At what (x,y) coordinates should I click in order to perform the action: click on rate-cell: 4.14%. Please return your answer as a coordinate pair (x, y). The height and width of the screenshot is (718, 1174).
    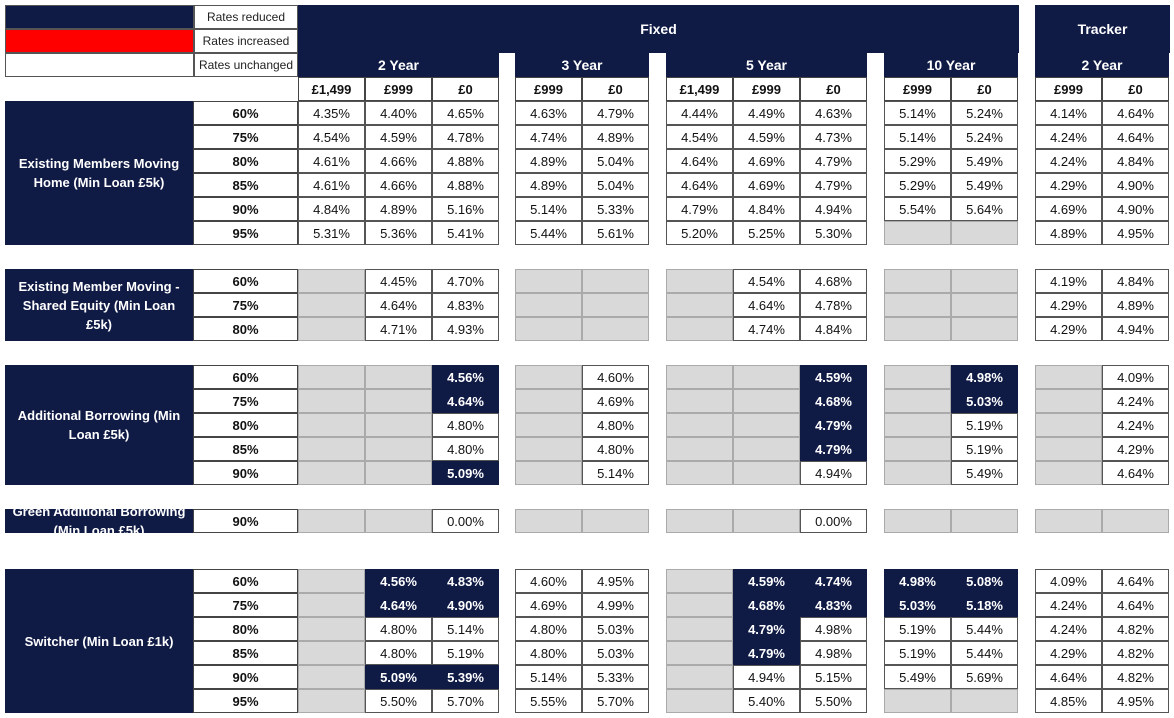
    Looking at the image, I should click on (1068, 113).